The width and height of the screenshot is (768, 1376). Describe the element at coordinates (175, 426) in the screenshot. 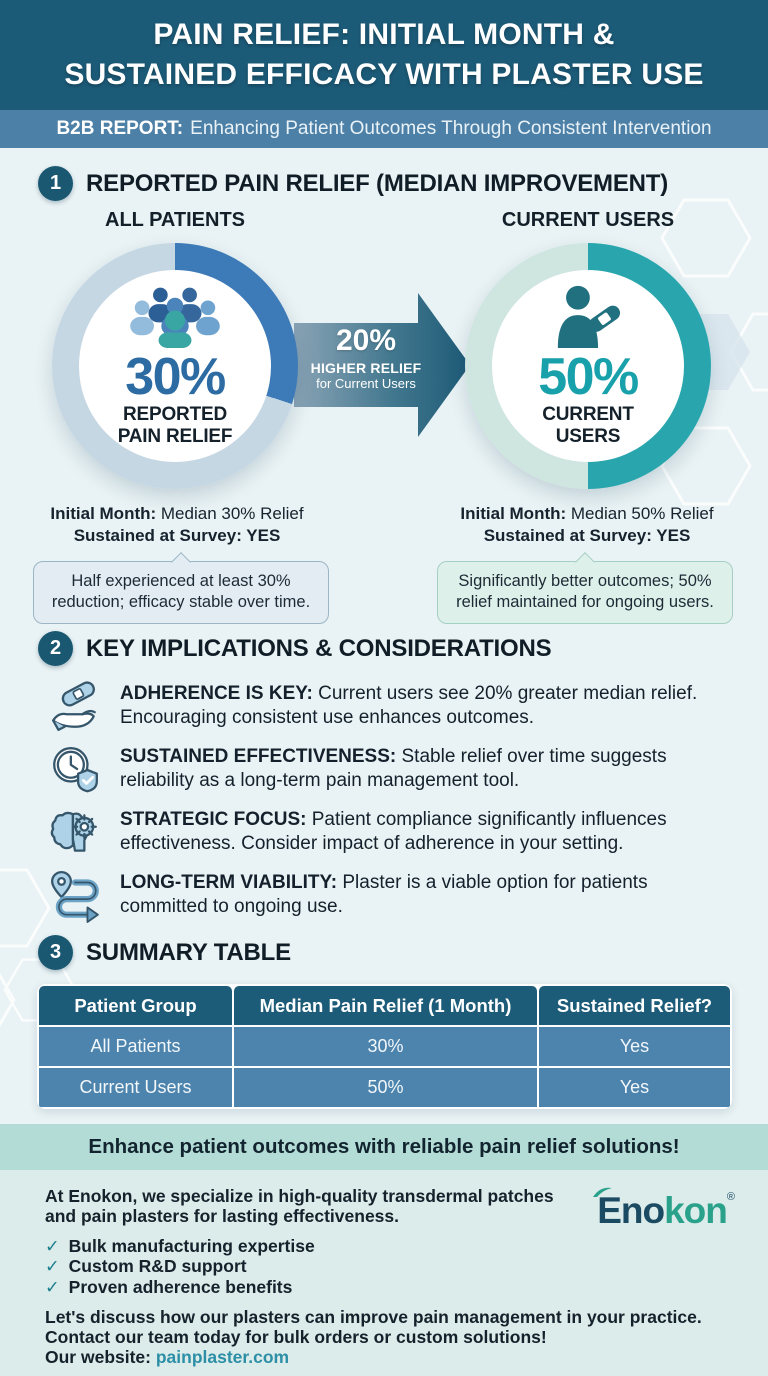

I see `all-patients-caption: REPORTED PAIN RELIEF` at that location.